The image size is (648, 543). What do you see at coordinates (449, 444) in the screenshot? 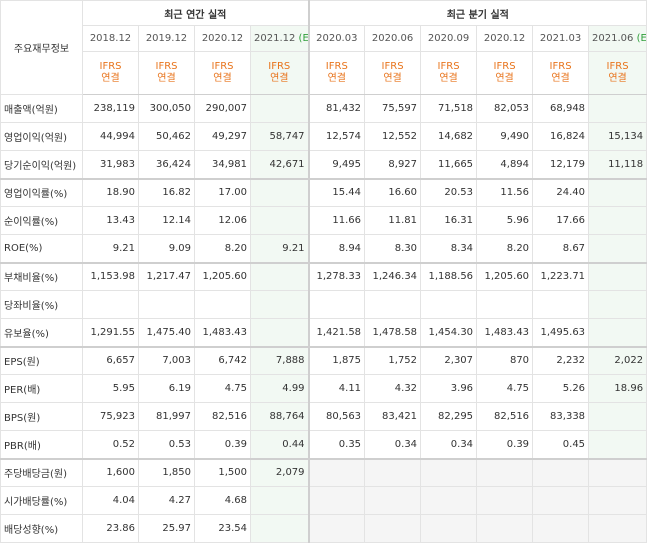
I see `value-cell: 0.34` at bounding box center [449, 444].